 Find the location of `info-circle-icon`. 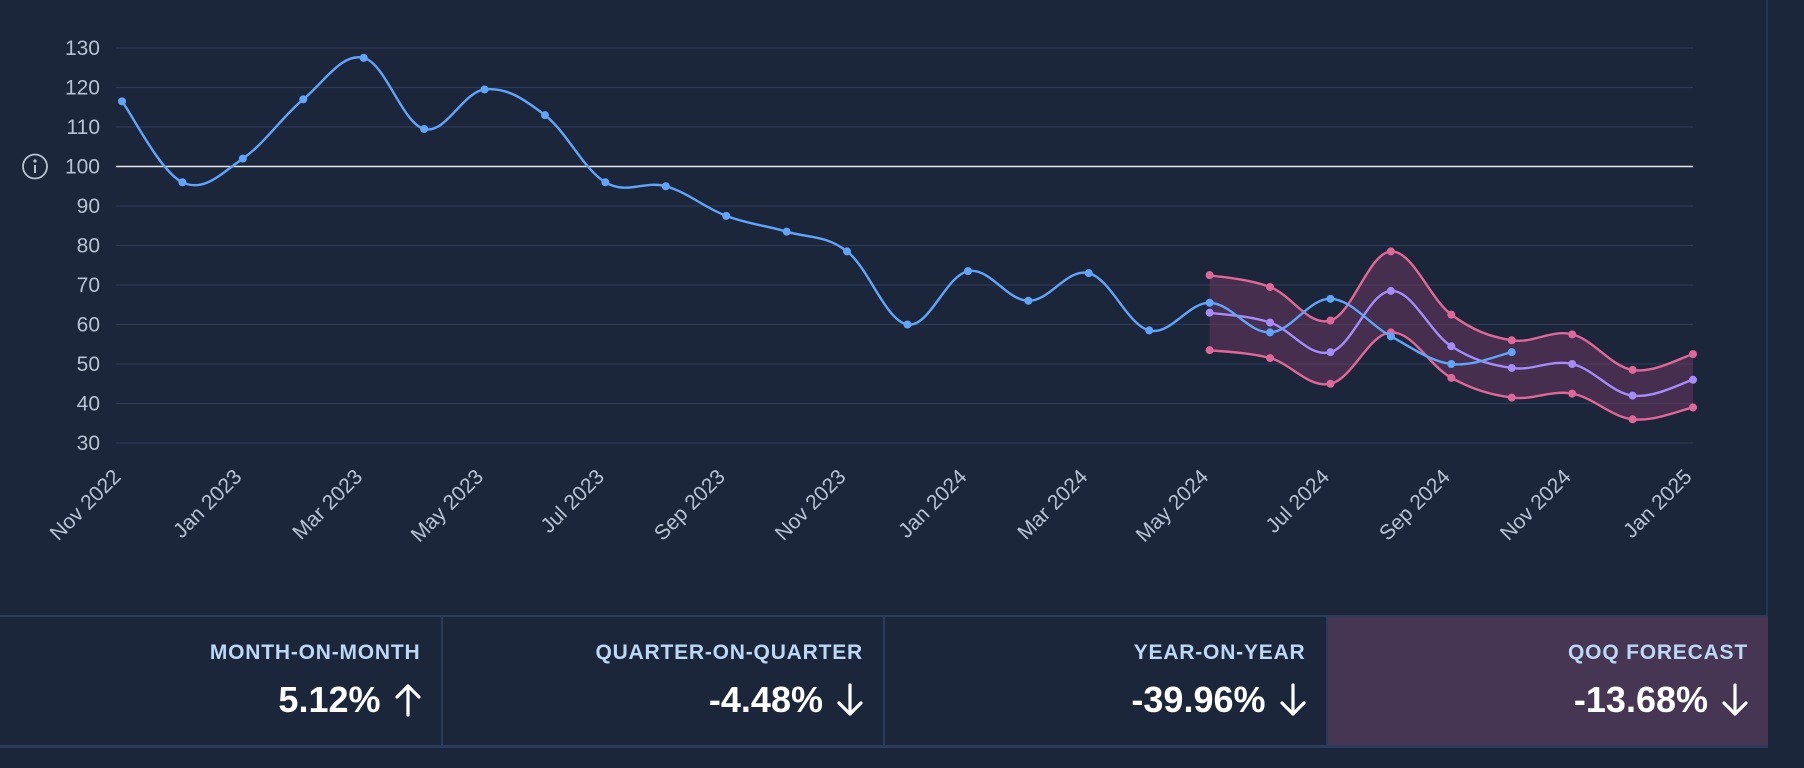

info-circle-icon is located at coordinates (35, 166).